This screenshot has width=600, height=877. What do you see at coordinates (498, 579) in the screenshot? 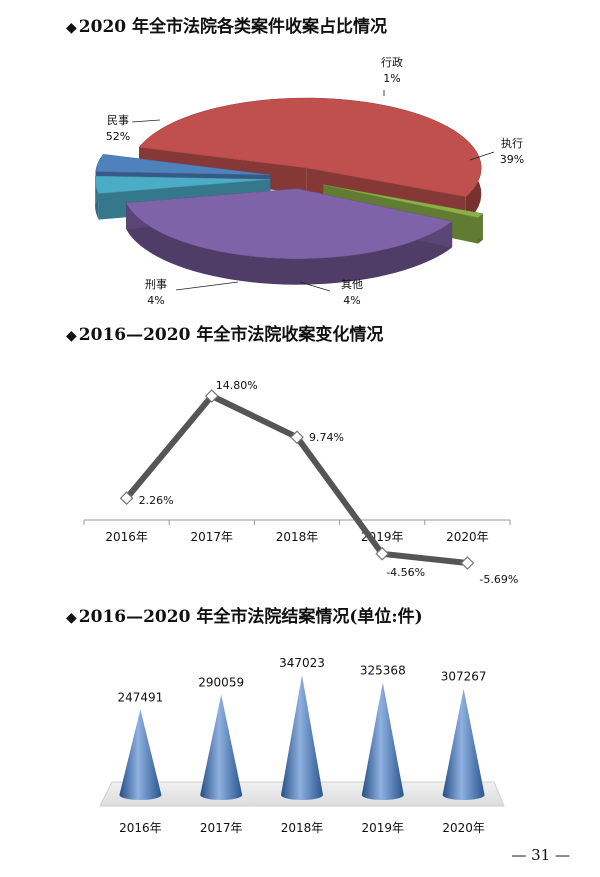
I see `line-data-label: -5.69%` at bounding box center [498, 579].